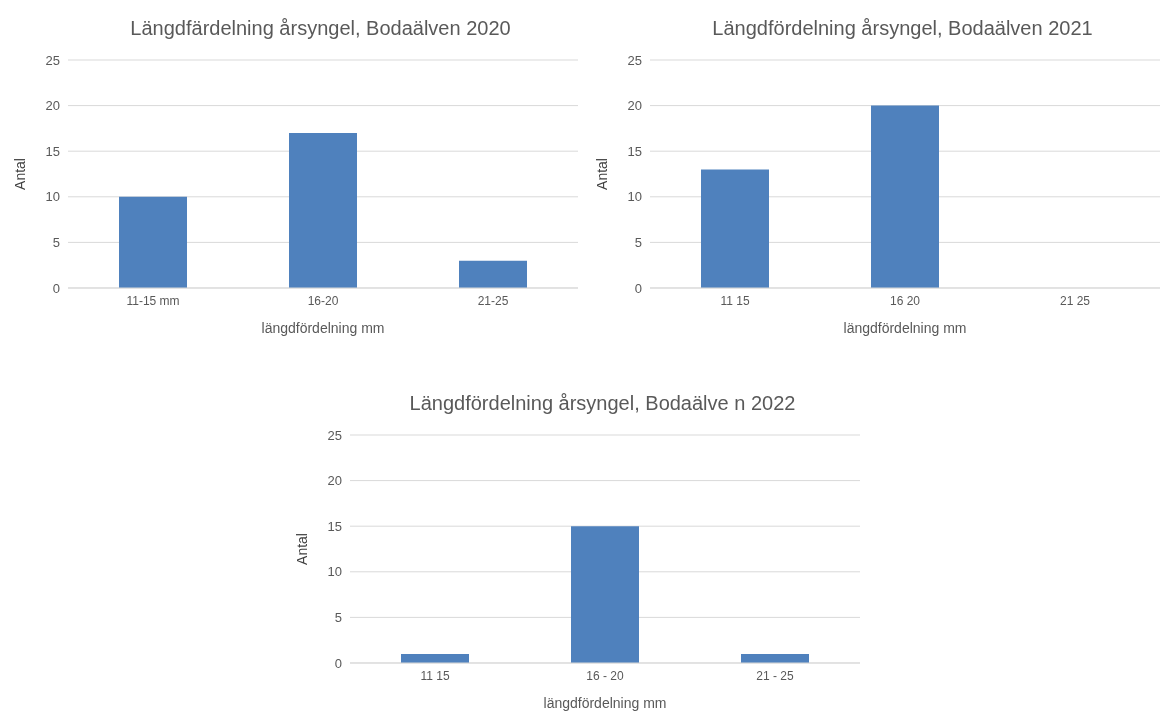 The height and width of the screenshot is (713, 1164). I want to click on chart-title: Längdfärdelning årsyngel, Bodaälven 2020, so click(320, 28).